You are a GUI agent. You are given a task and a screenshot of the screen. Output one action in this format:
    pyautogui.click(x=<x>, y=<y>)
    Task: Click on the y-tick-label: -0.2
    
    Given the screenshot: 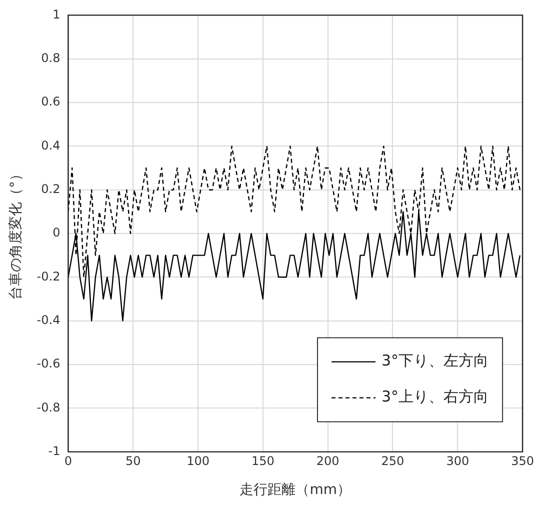 What is the action you would take?
    pyautogui.click(x=48, y=276)
    